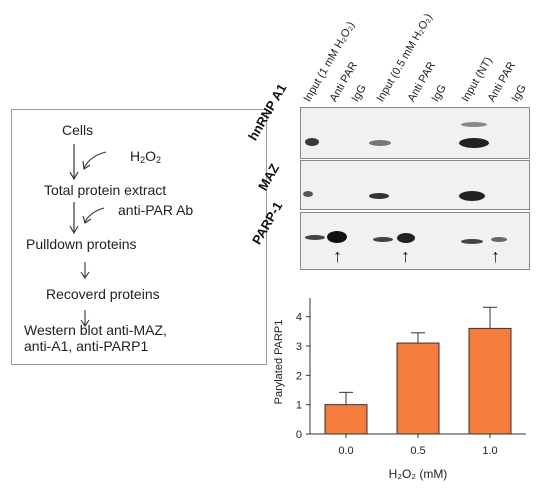  I want to click on y-tick-label: 1, so click(299, 406).